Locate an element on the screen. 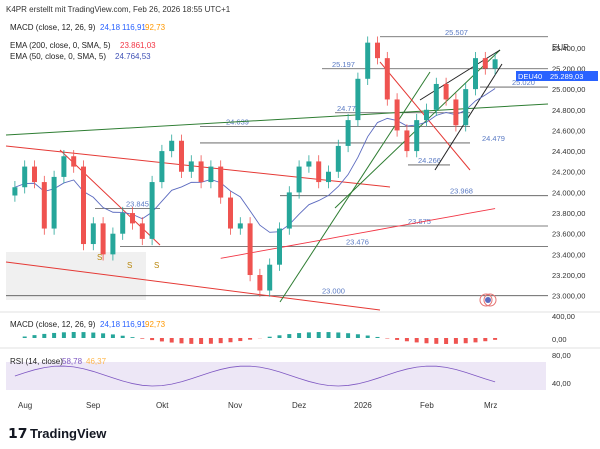 This screenshot has height=449, width=600. level-label: 25.197 is located at coordinates (343, 64).